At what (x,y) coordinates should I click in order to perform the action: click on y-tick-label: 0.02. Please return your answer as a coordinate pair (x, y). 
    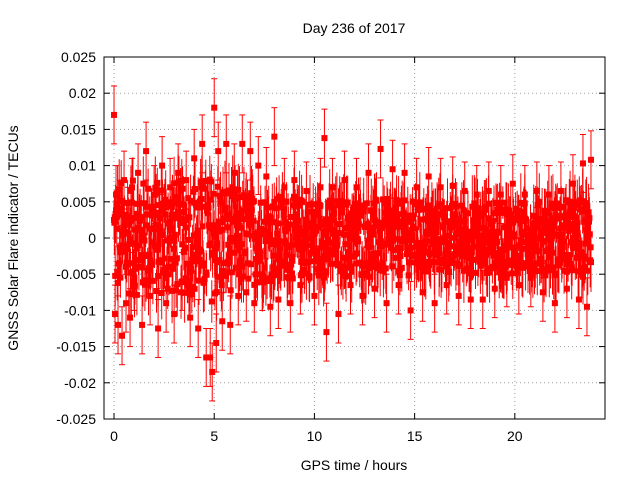
    Looking at the image, I should click on (82, 93).